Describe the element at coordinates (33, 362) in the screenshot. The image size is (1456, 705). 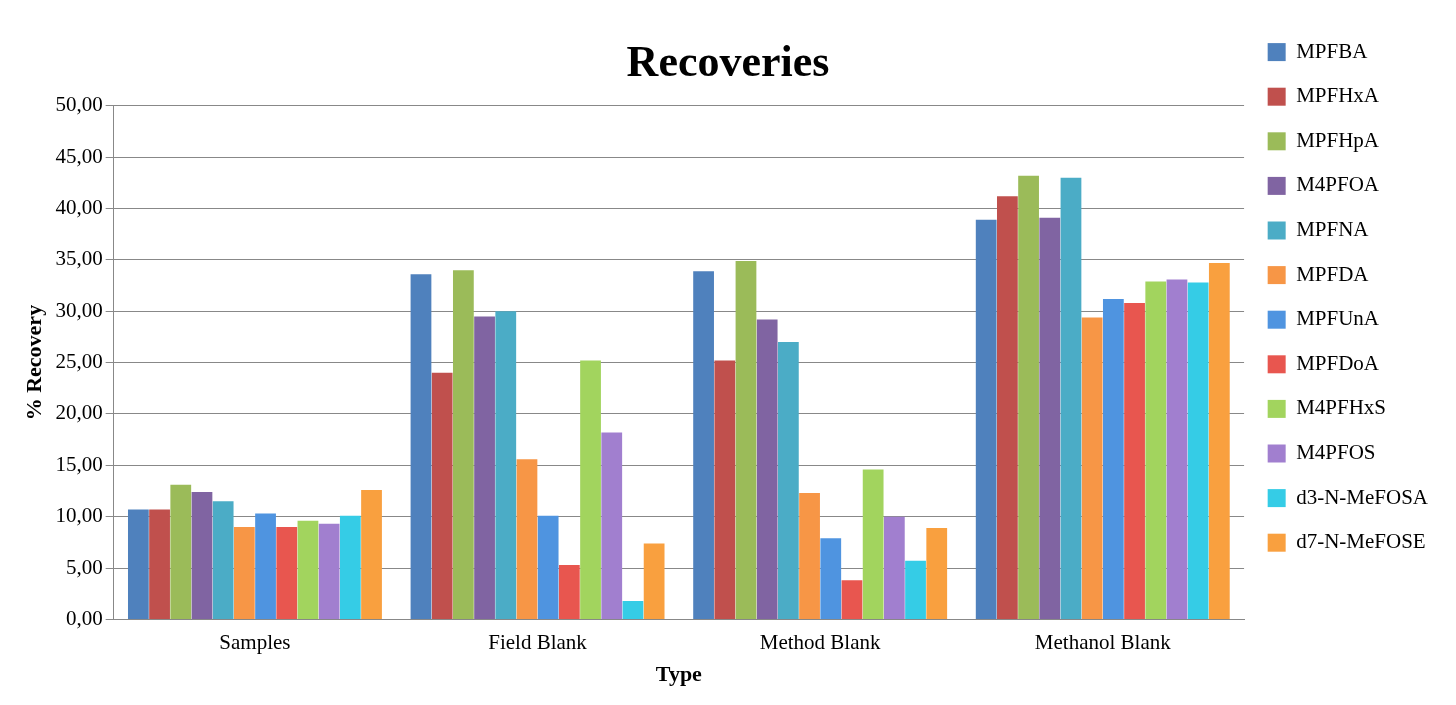
I see `y-axis-title: % Recovery` at that location.